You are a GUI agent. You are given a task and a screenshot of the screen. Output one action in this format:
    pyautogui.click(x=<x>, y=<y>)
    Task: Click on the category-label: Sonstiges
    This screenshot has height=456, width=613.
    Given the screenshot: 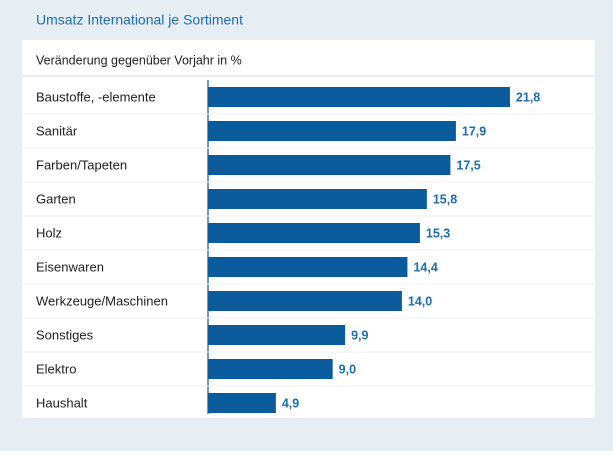 What is the action you would take?
    pyautogui.click(x=65, y=334)
    